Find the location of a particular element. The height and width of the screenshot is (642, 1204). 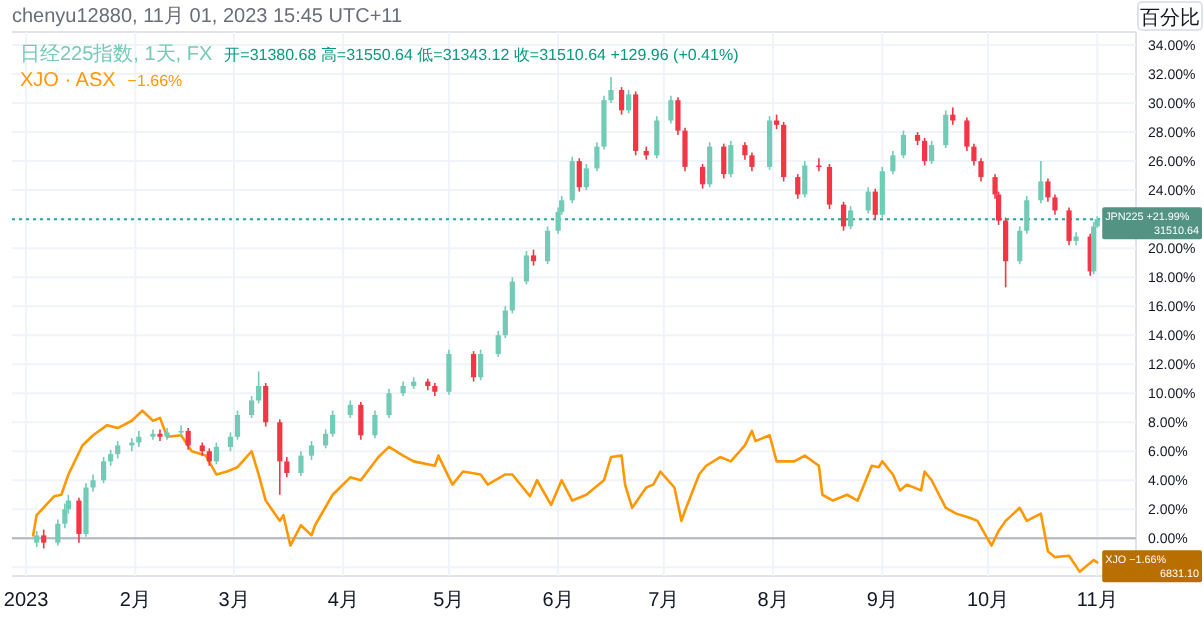

annotation: −1.66% is located at coordinates (155, 81).